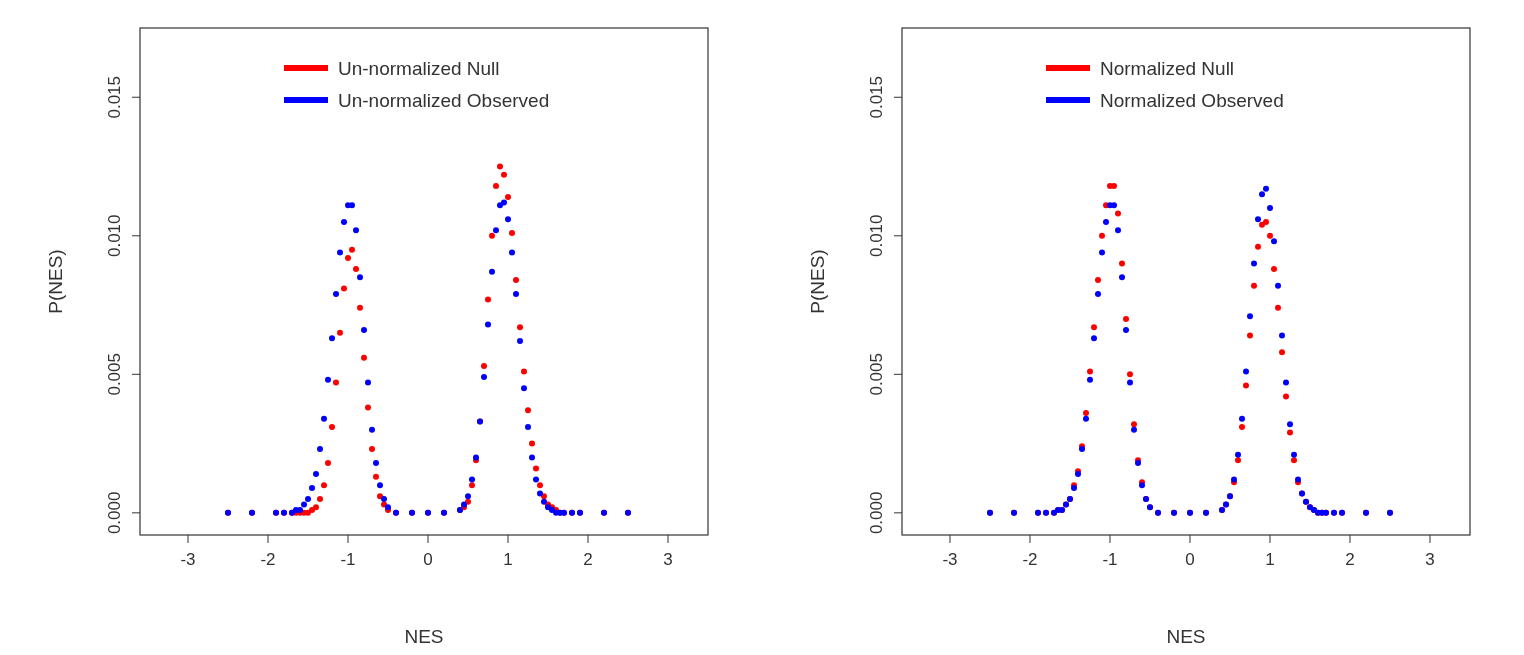 The width and height of the screenshot is (1524, 655). What do you see at coordinates (1192, 100) in the screenshot?
I see `legend-label: Normalized Observed` at bounding box center [1192, 100].